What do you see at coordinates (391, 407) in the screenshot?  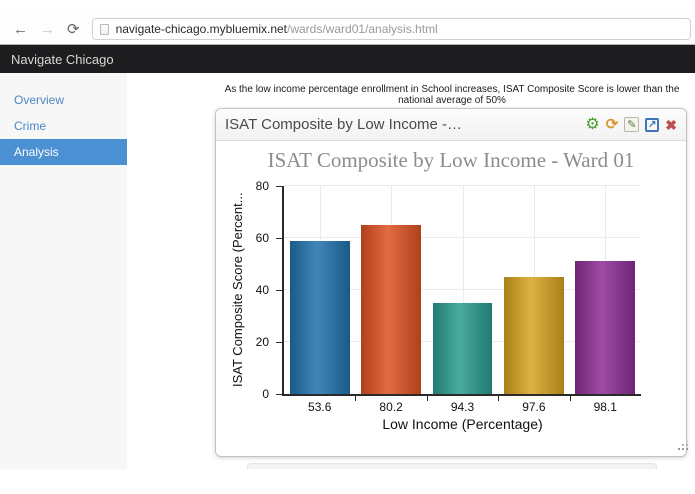 I see `x-category-label: 80.2` at bounding box center [391, 407].